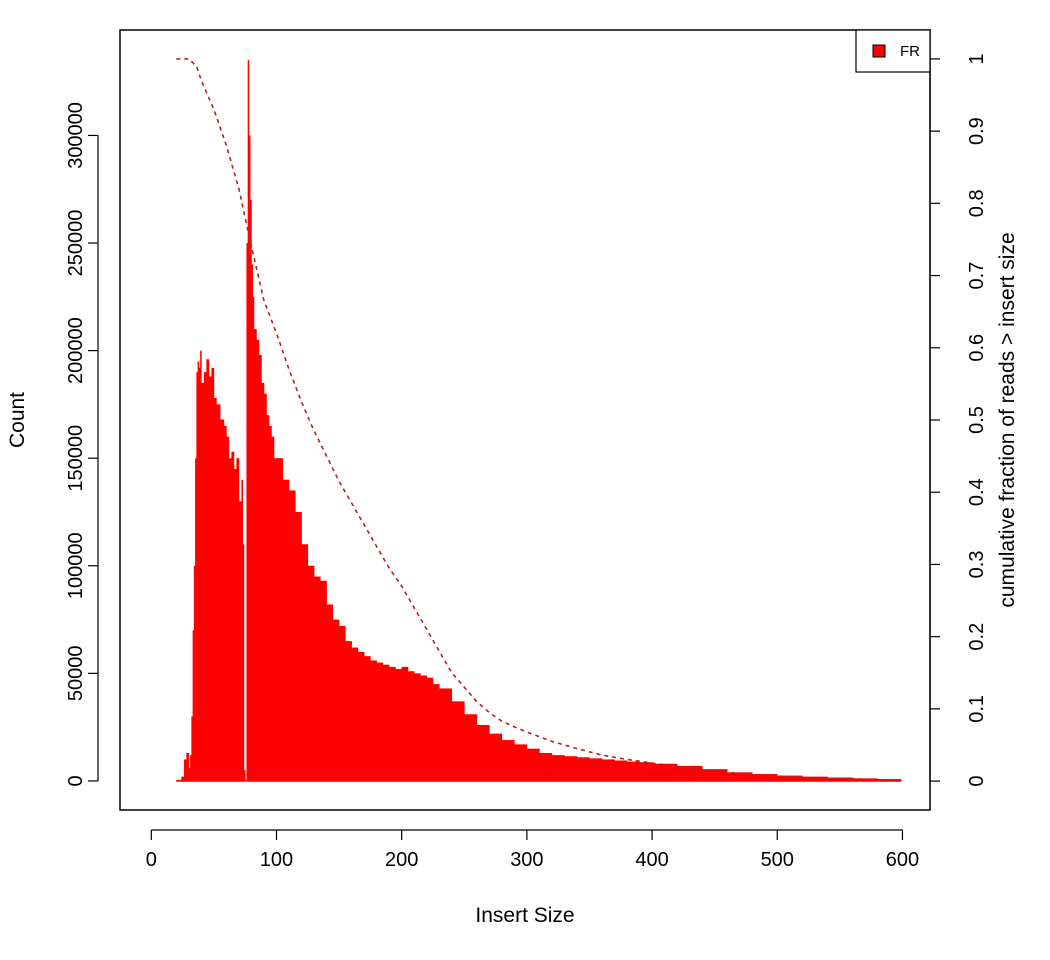  What do you see at coordinates (902, 860) in the screenshot?
I see `x-tick-label: 600` at bounding box center [902, 860].